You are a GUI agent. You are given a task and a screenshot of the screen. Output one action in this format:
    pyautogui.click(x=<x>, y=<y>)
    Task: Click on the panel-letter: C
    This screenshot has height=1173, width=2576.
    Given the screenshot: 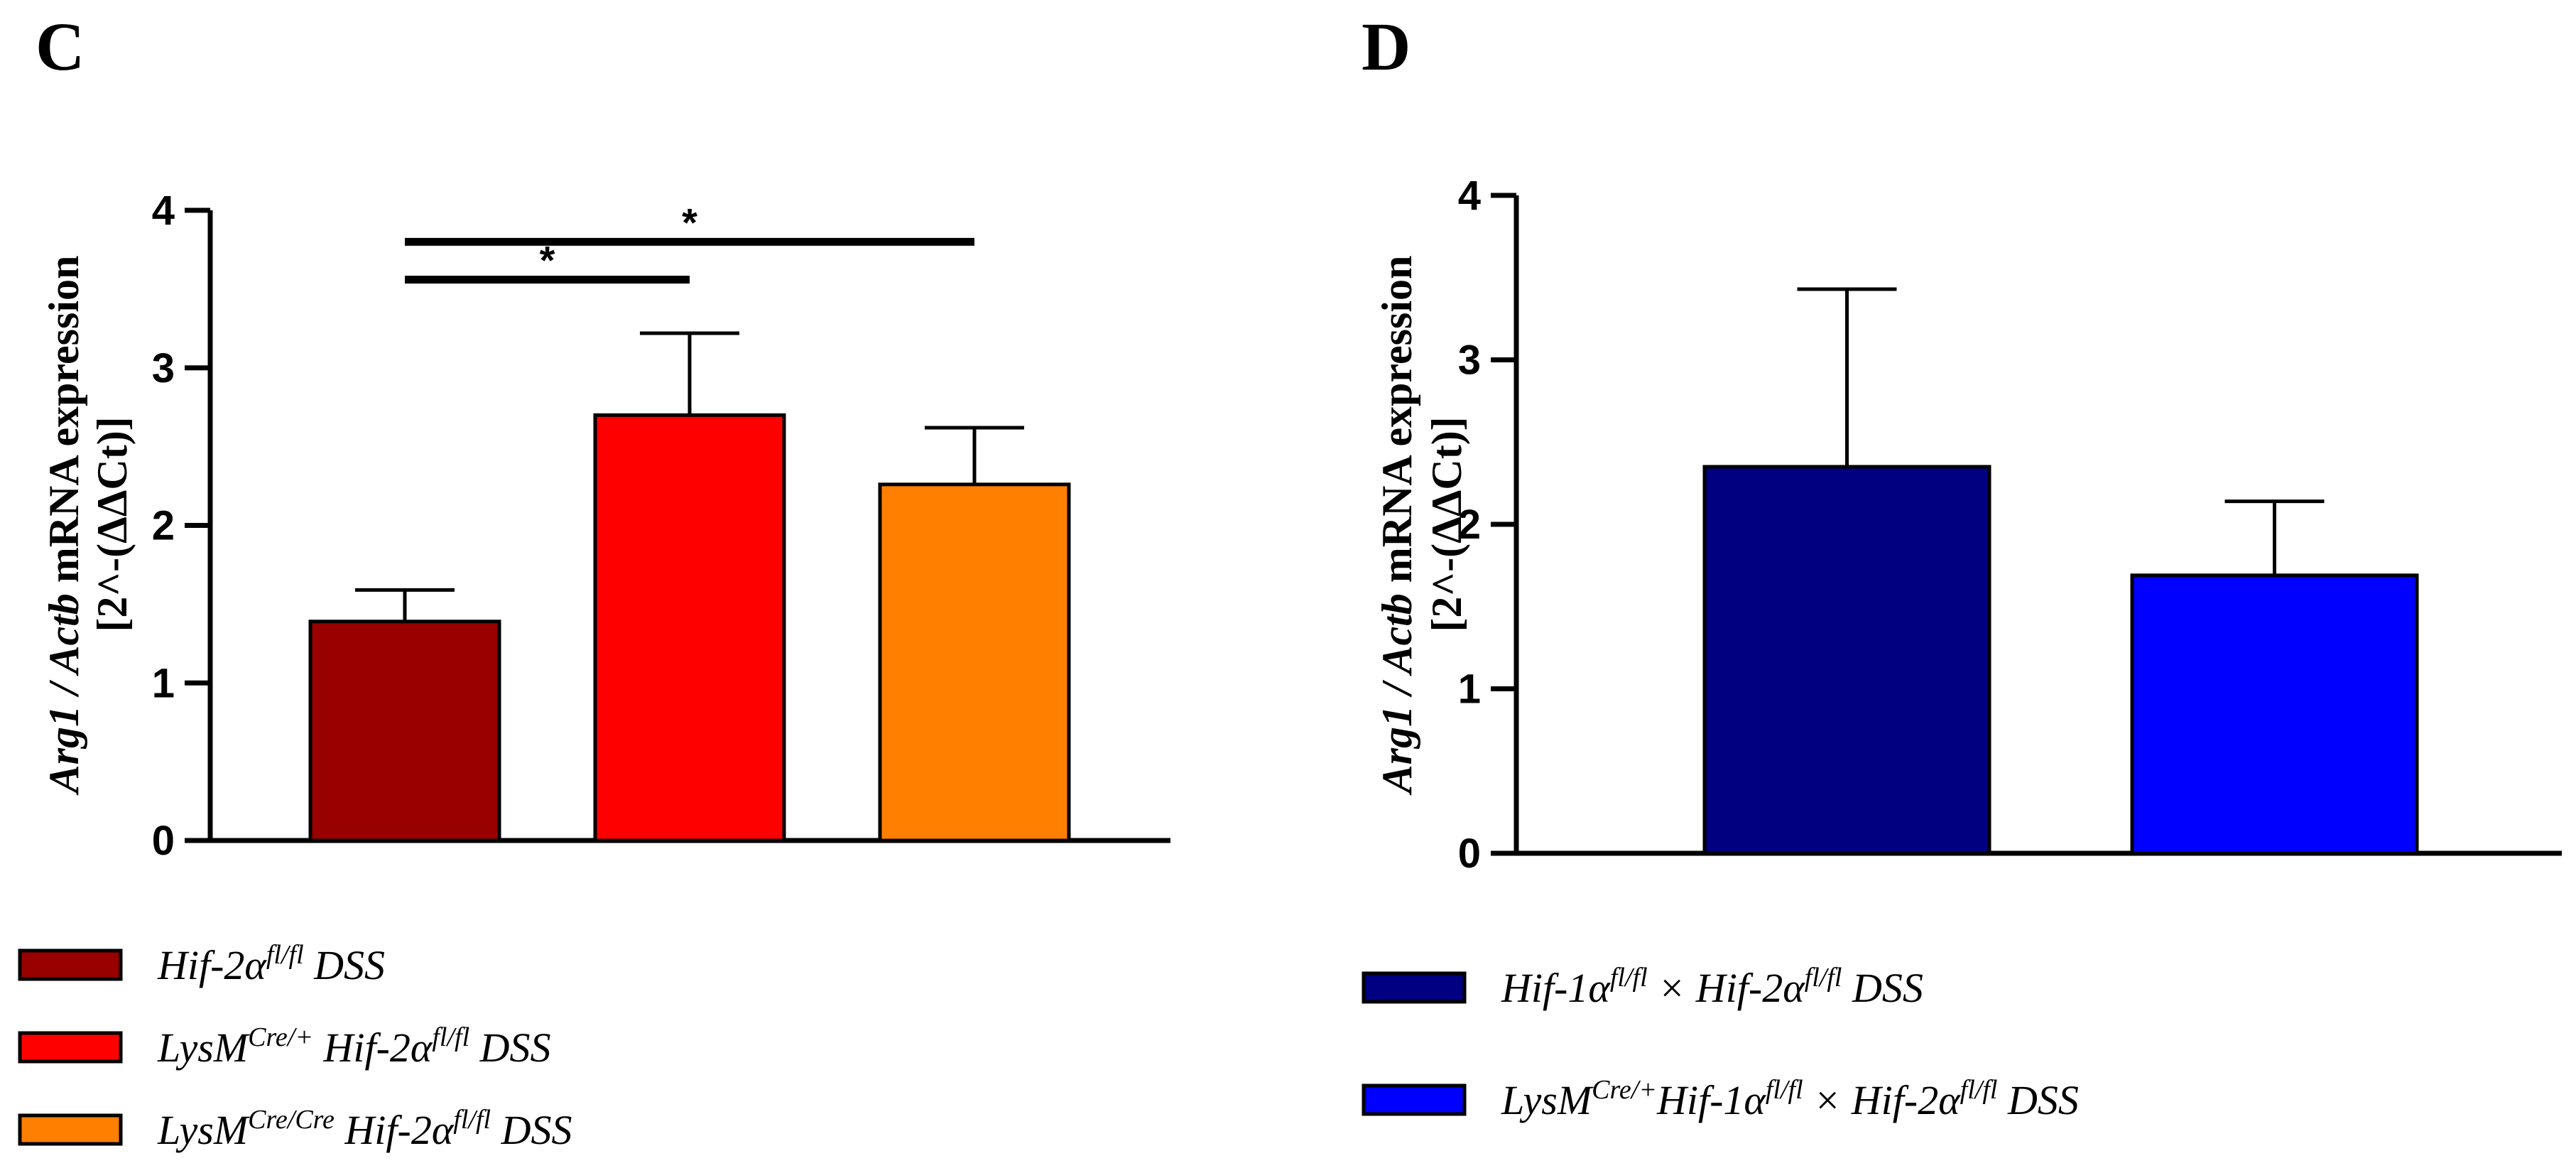 What is the action you would take?
    pyautogui.click(x=61, y=47)
    